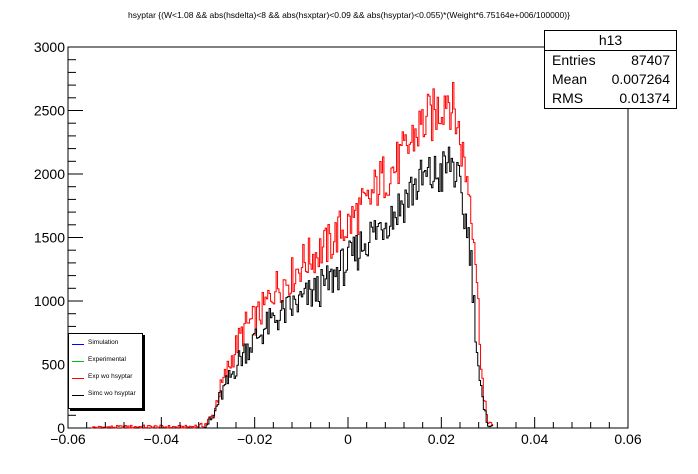  I want to click on legend-item-simc-wo-hsyptar: Simc wo hsyptar, so click(105, 395).